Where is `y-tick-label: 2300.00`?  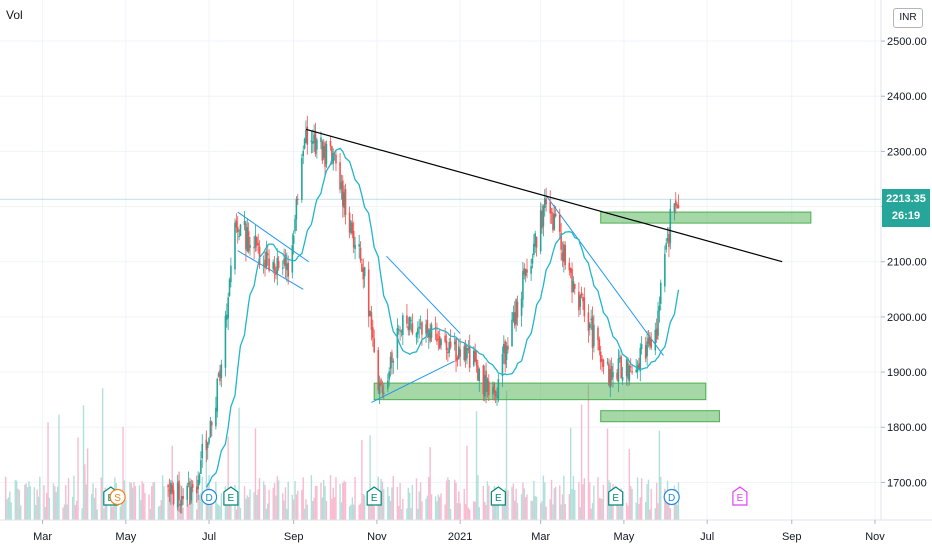
y-tick-label: 2300.00 is located at coordinates (907, 152).